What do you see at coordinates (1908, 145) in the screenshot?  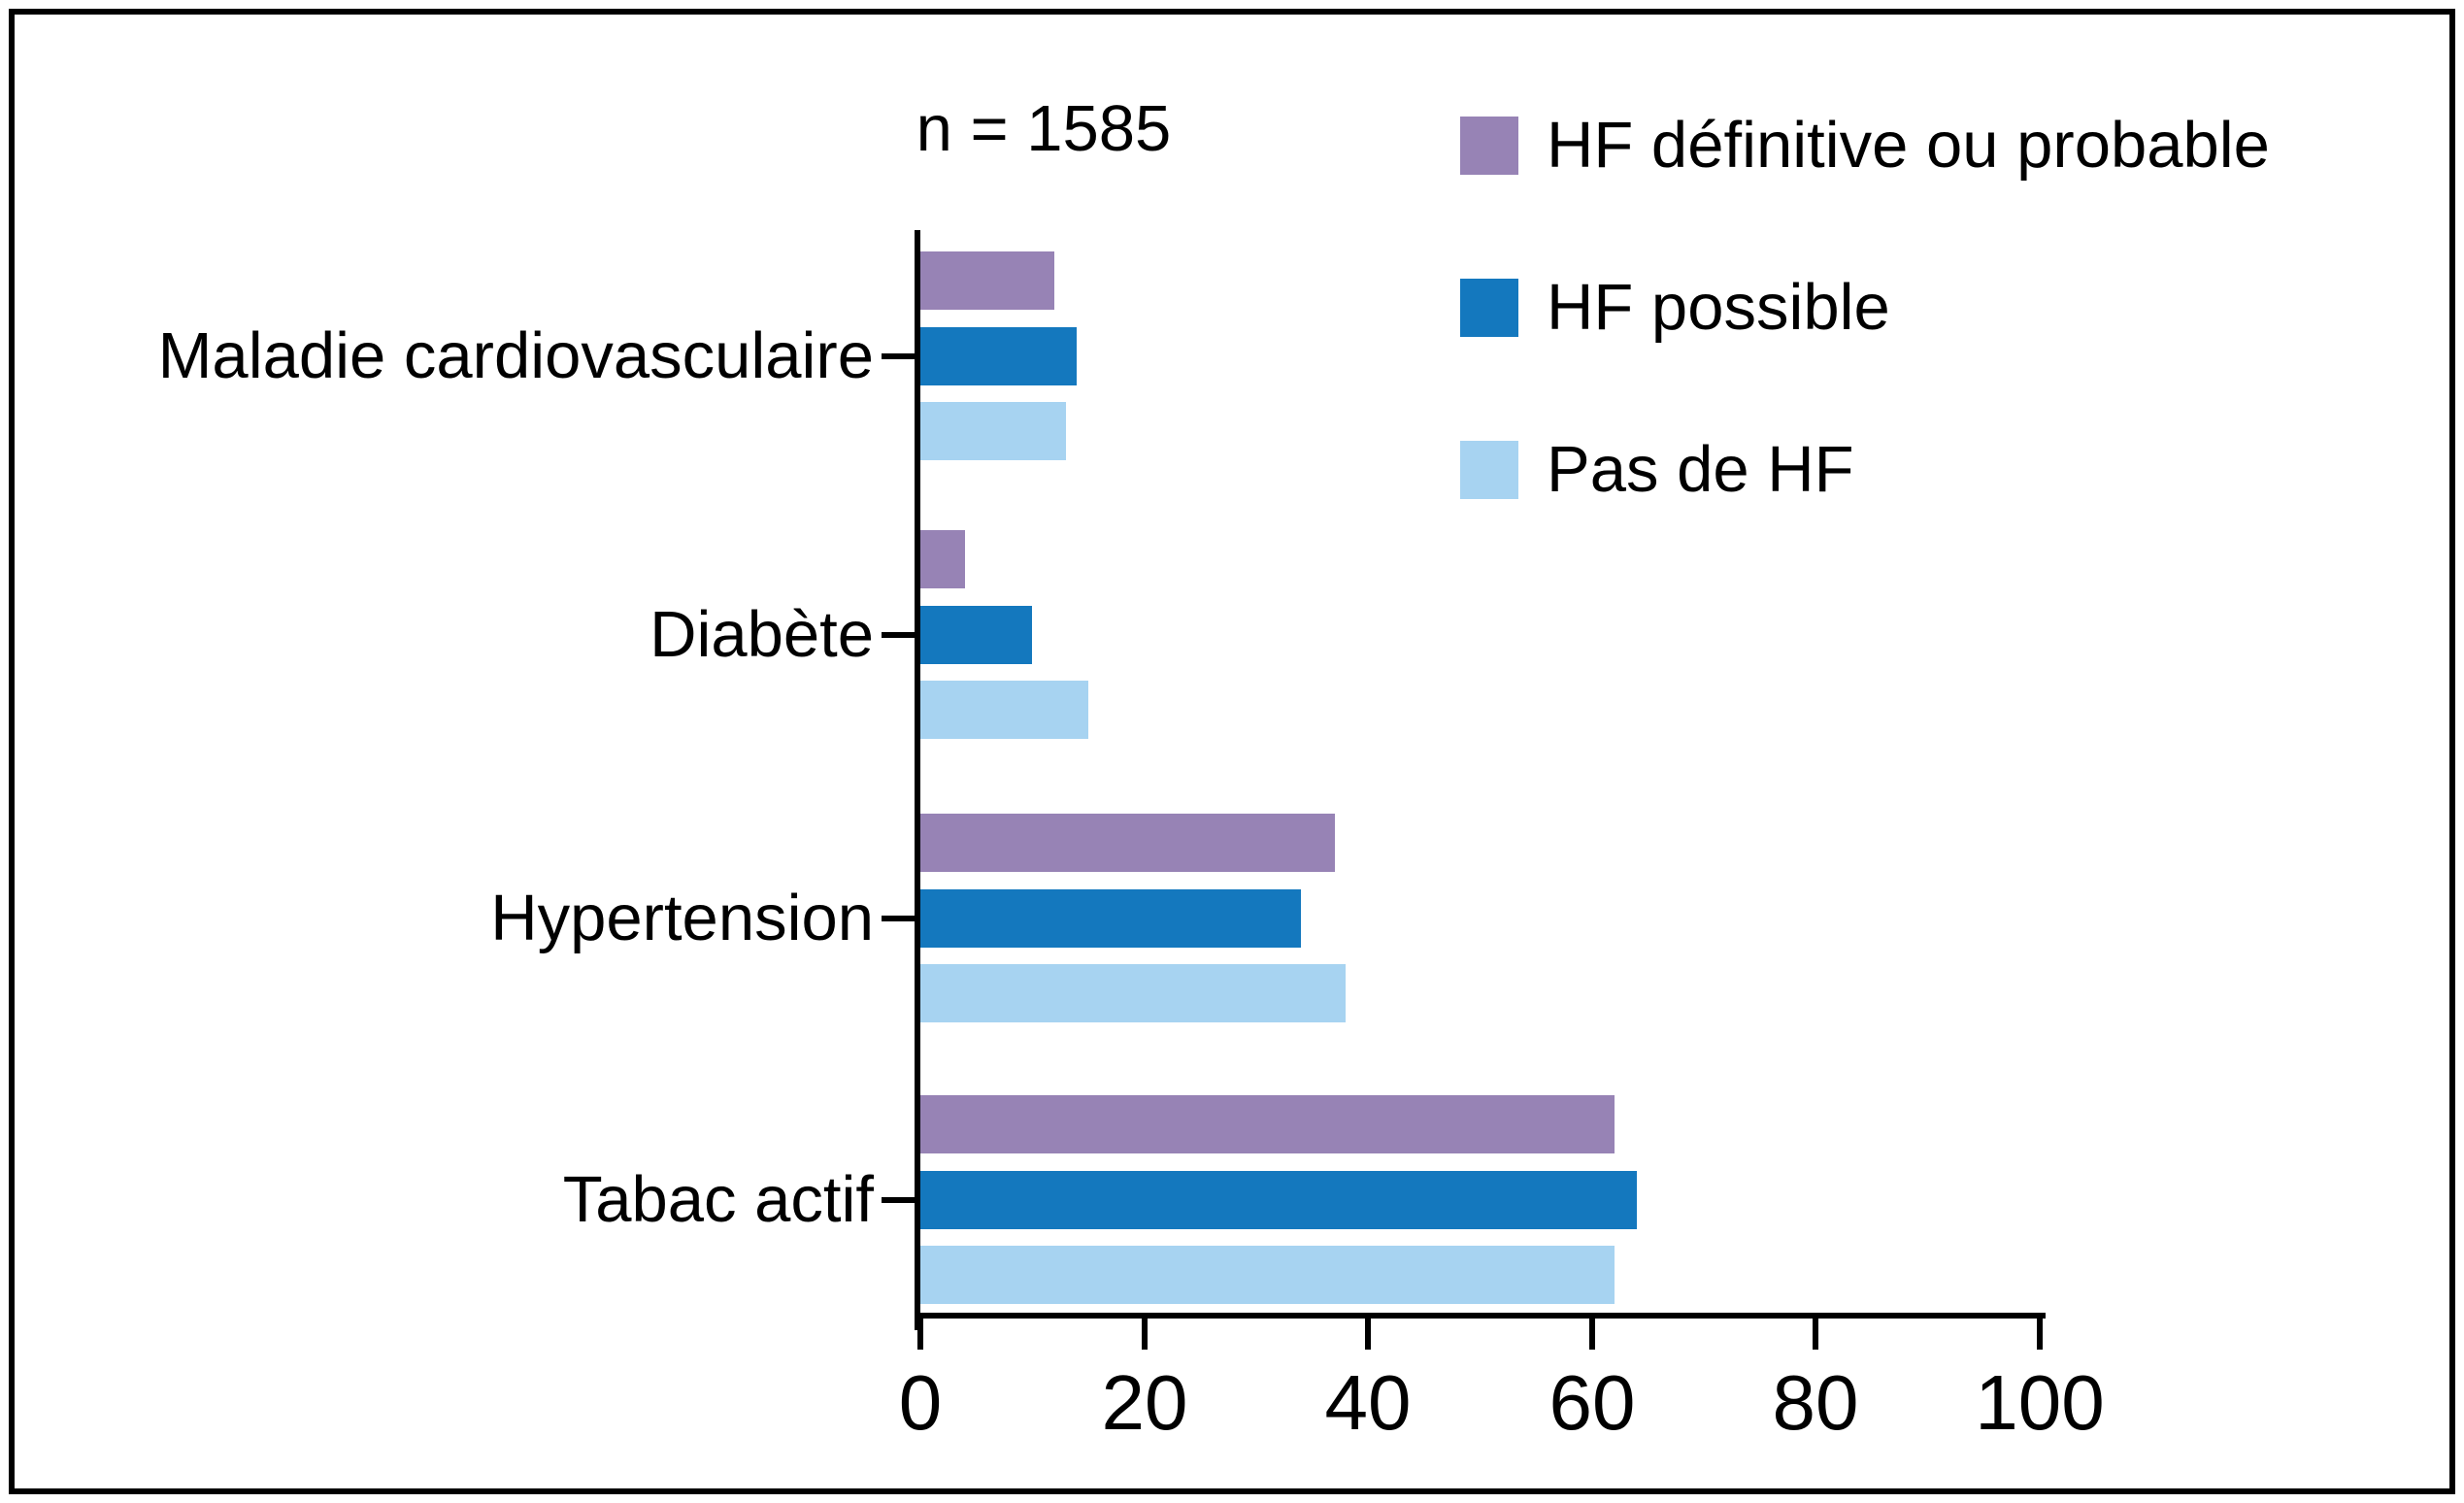 I see `legend-label: HF définitive ou probable` at bounding box center [1908, 145].